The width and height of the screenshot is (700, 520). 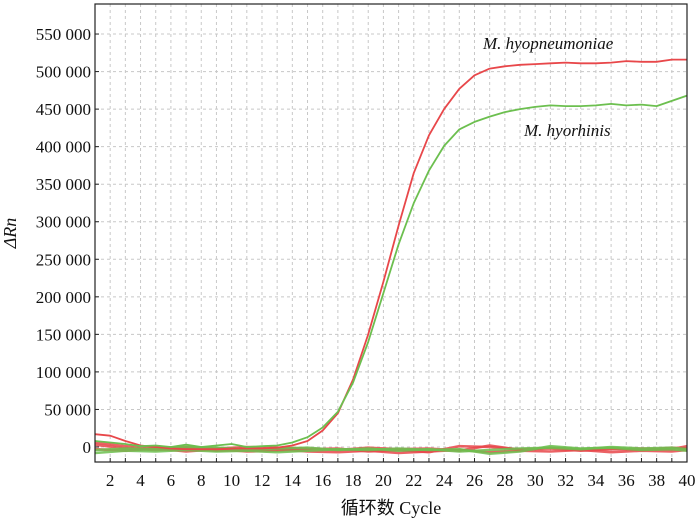 What do you see at coordinates (10, 234) in the screenshot?
I see `y-axis-title: ΔRn` at bounding box center [10, 234].